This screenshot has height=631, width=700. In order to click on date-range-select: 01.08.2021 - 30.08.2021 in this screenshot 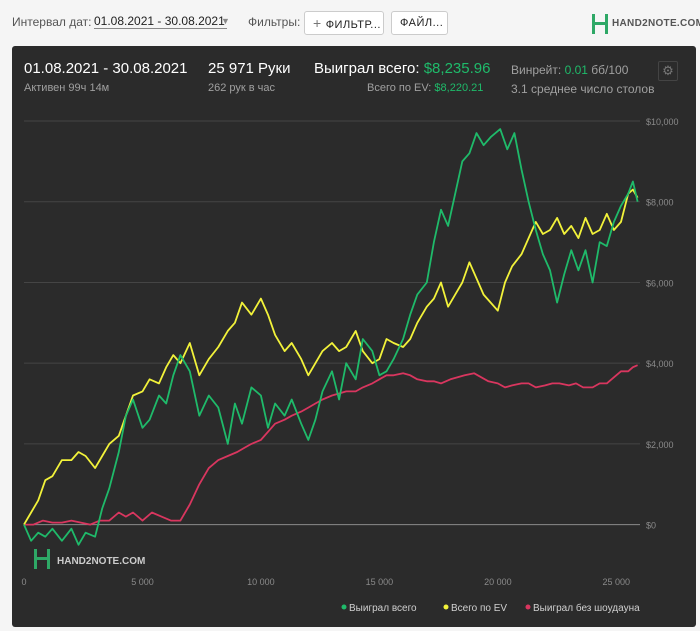, I will do `click(160, 21)`.